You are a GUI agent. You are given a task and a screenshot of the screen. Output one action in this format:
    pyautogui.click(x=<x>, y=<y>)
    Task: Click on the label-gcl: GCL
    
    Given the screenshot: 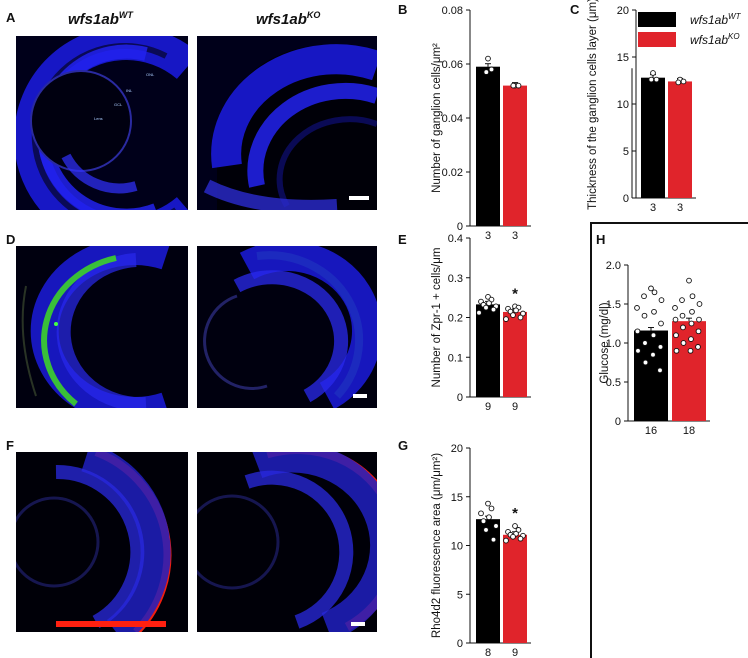 What is the action you would take?
    pyautogui.click(x=118, y=104)
    